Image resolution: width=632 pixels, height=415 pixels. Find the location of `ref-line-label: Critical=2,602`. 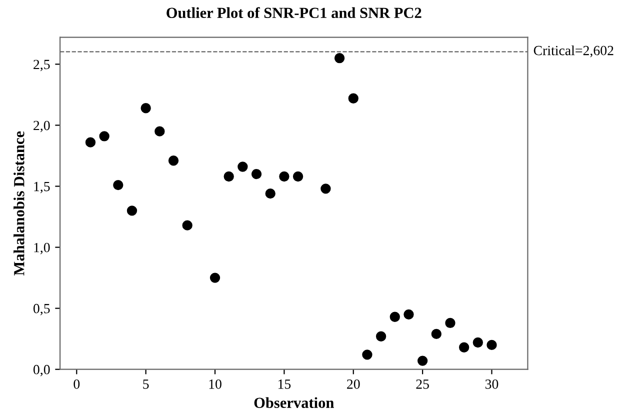

ref-line-label: Critical=2,602 is located at coordinates (574, 51).